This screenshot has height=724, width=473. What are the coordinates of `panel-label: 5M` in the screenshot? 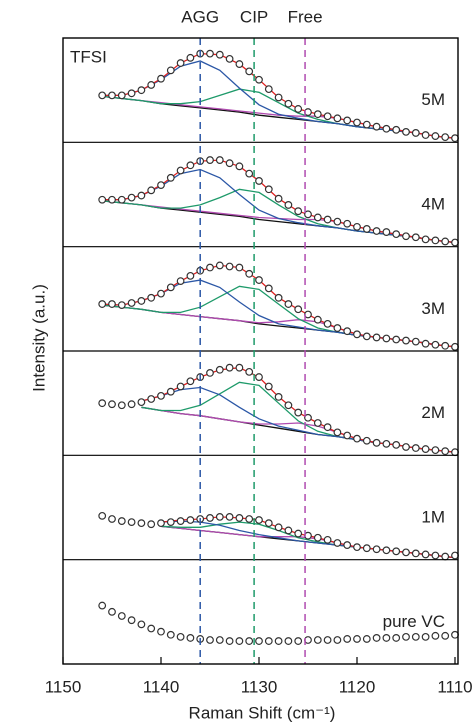 It's located at (433, 99).